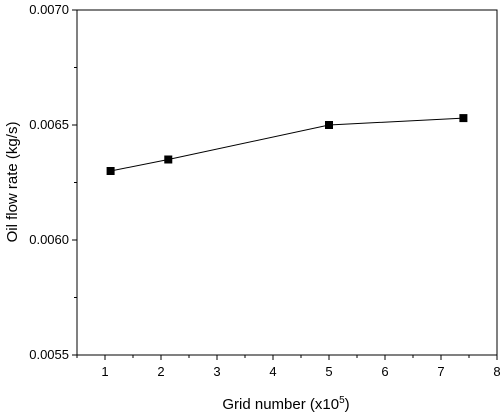  Describe the element at coordinates (49, 9) in the screenshot. I see `y-tick-label: 0.0070` at that location.